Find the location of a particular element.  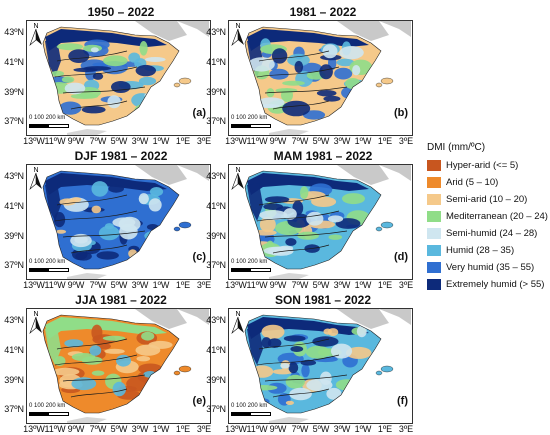

map-frame: N 0 100 200 km (b) is located at coordinates (320, 78).